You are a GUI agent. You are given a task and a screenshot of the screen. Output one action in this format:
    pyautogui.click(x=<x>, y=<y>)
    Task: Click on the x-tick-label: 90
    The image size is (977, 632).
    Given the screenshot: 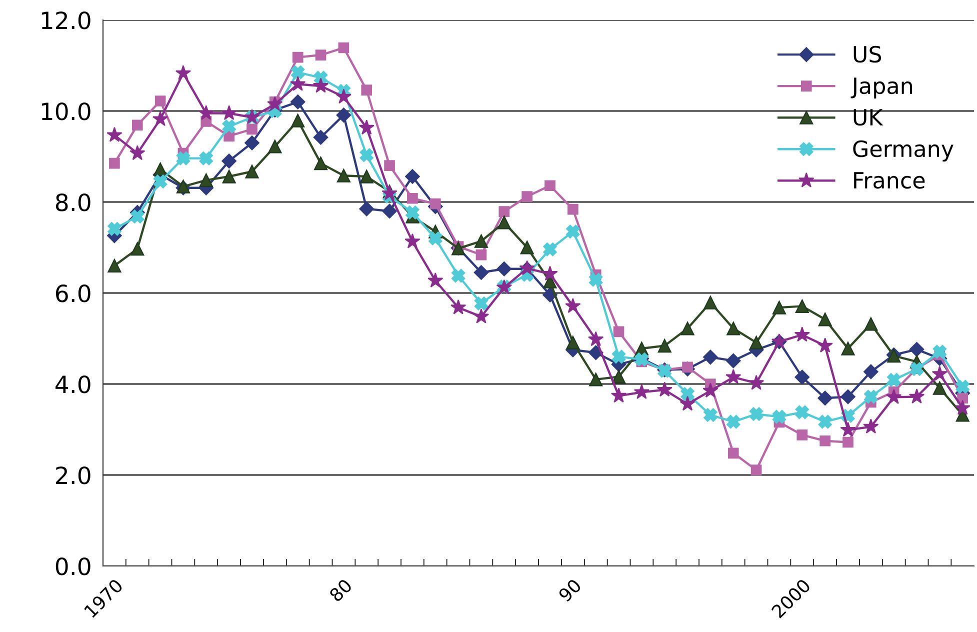 What is the action you would take?
    pyautogui.click(x=570, y=590)
    